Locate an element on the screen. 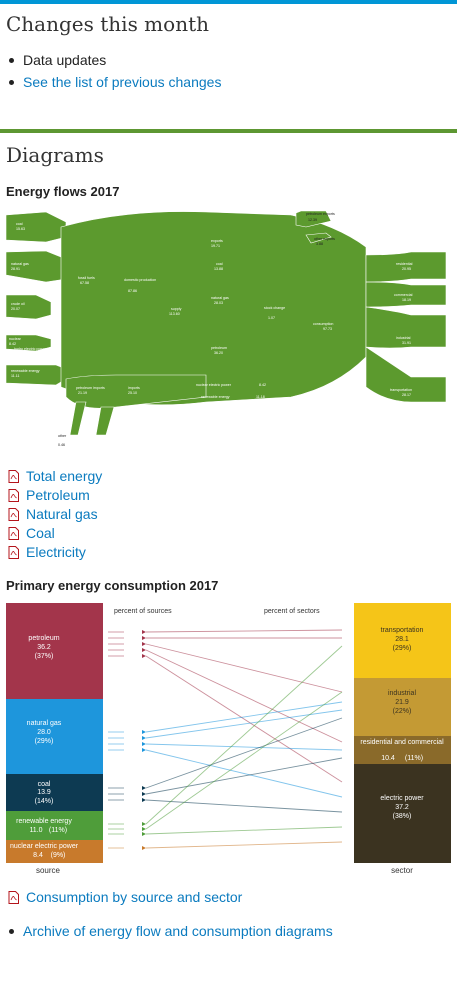  list-item-data-updates: Data updates is located at coordinates (114, 60).